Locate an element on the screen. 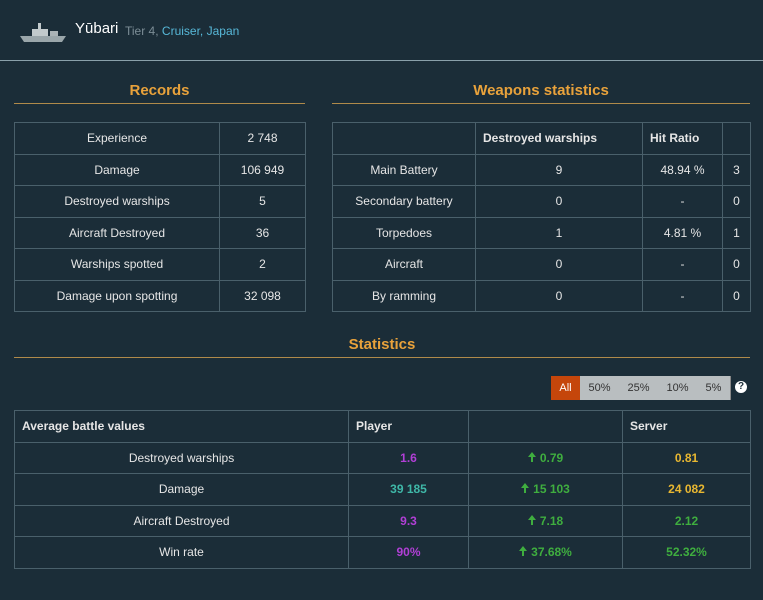  label: Damage upon spotting is located at coordinates (117, 295).